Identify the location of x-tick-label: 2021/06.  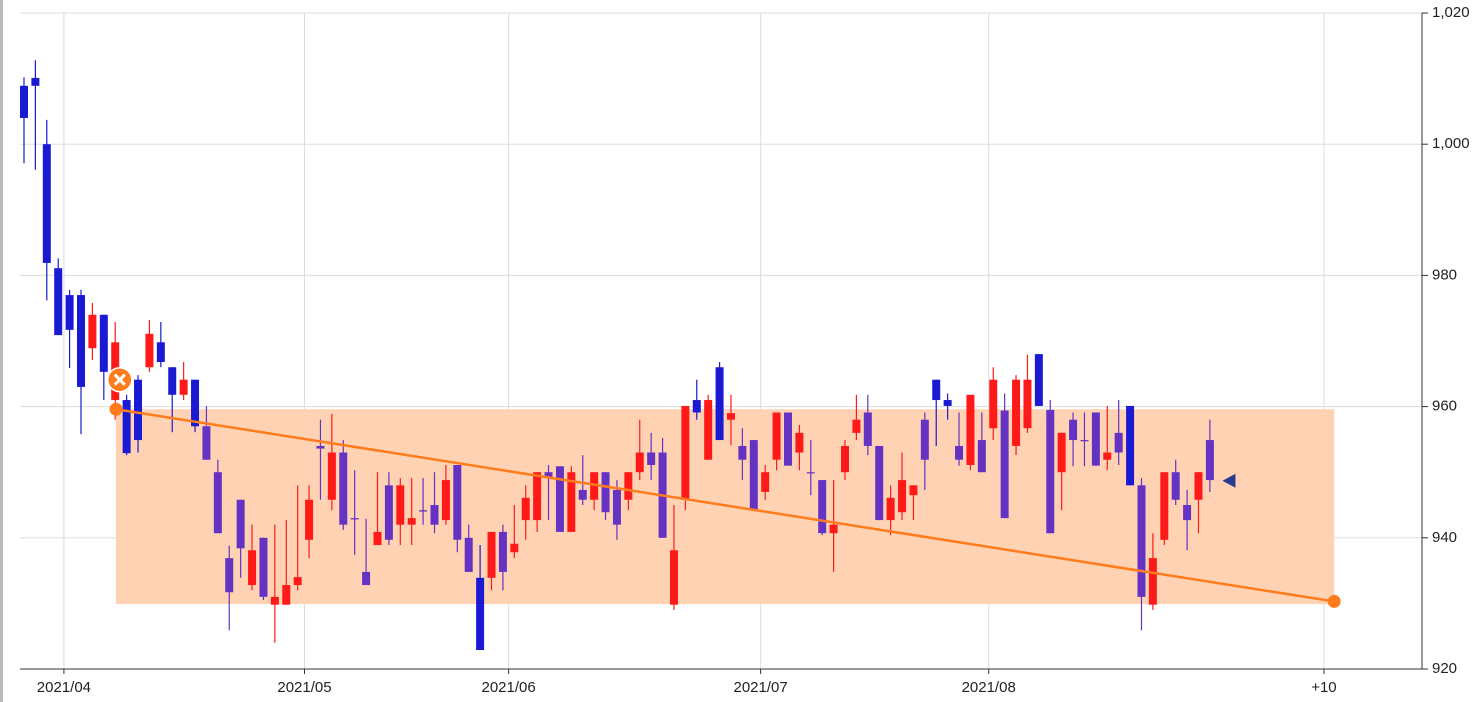
(509, 687).